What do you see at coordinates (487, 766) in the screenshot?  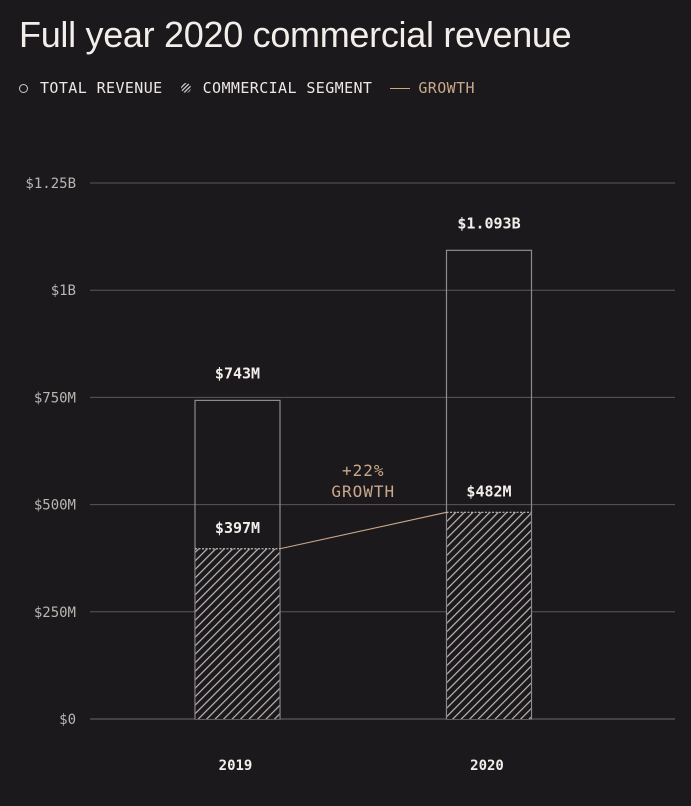 I see `x-category-label: 2020` at bounding box center [487, 766].